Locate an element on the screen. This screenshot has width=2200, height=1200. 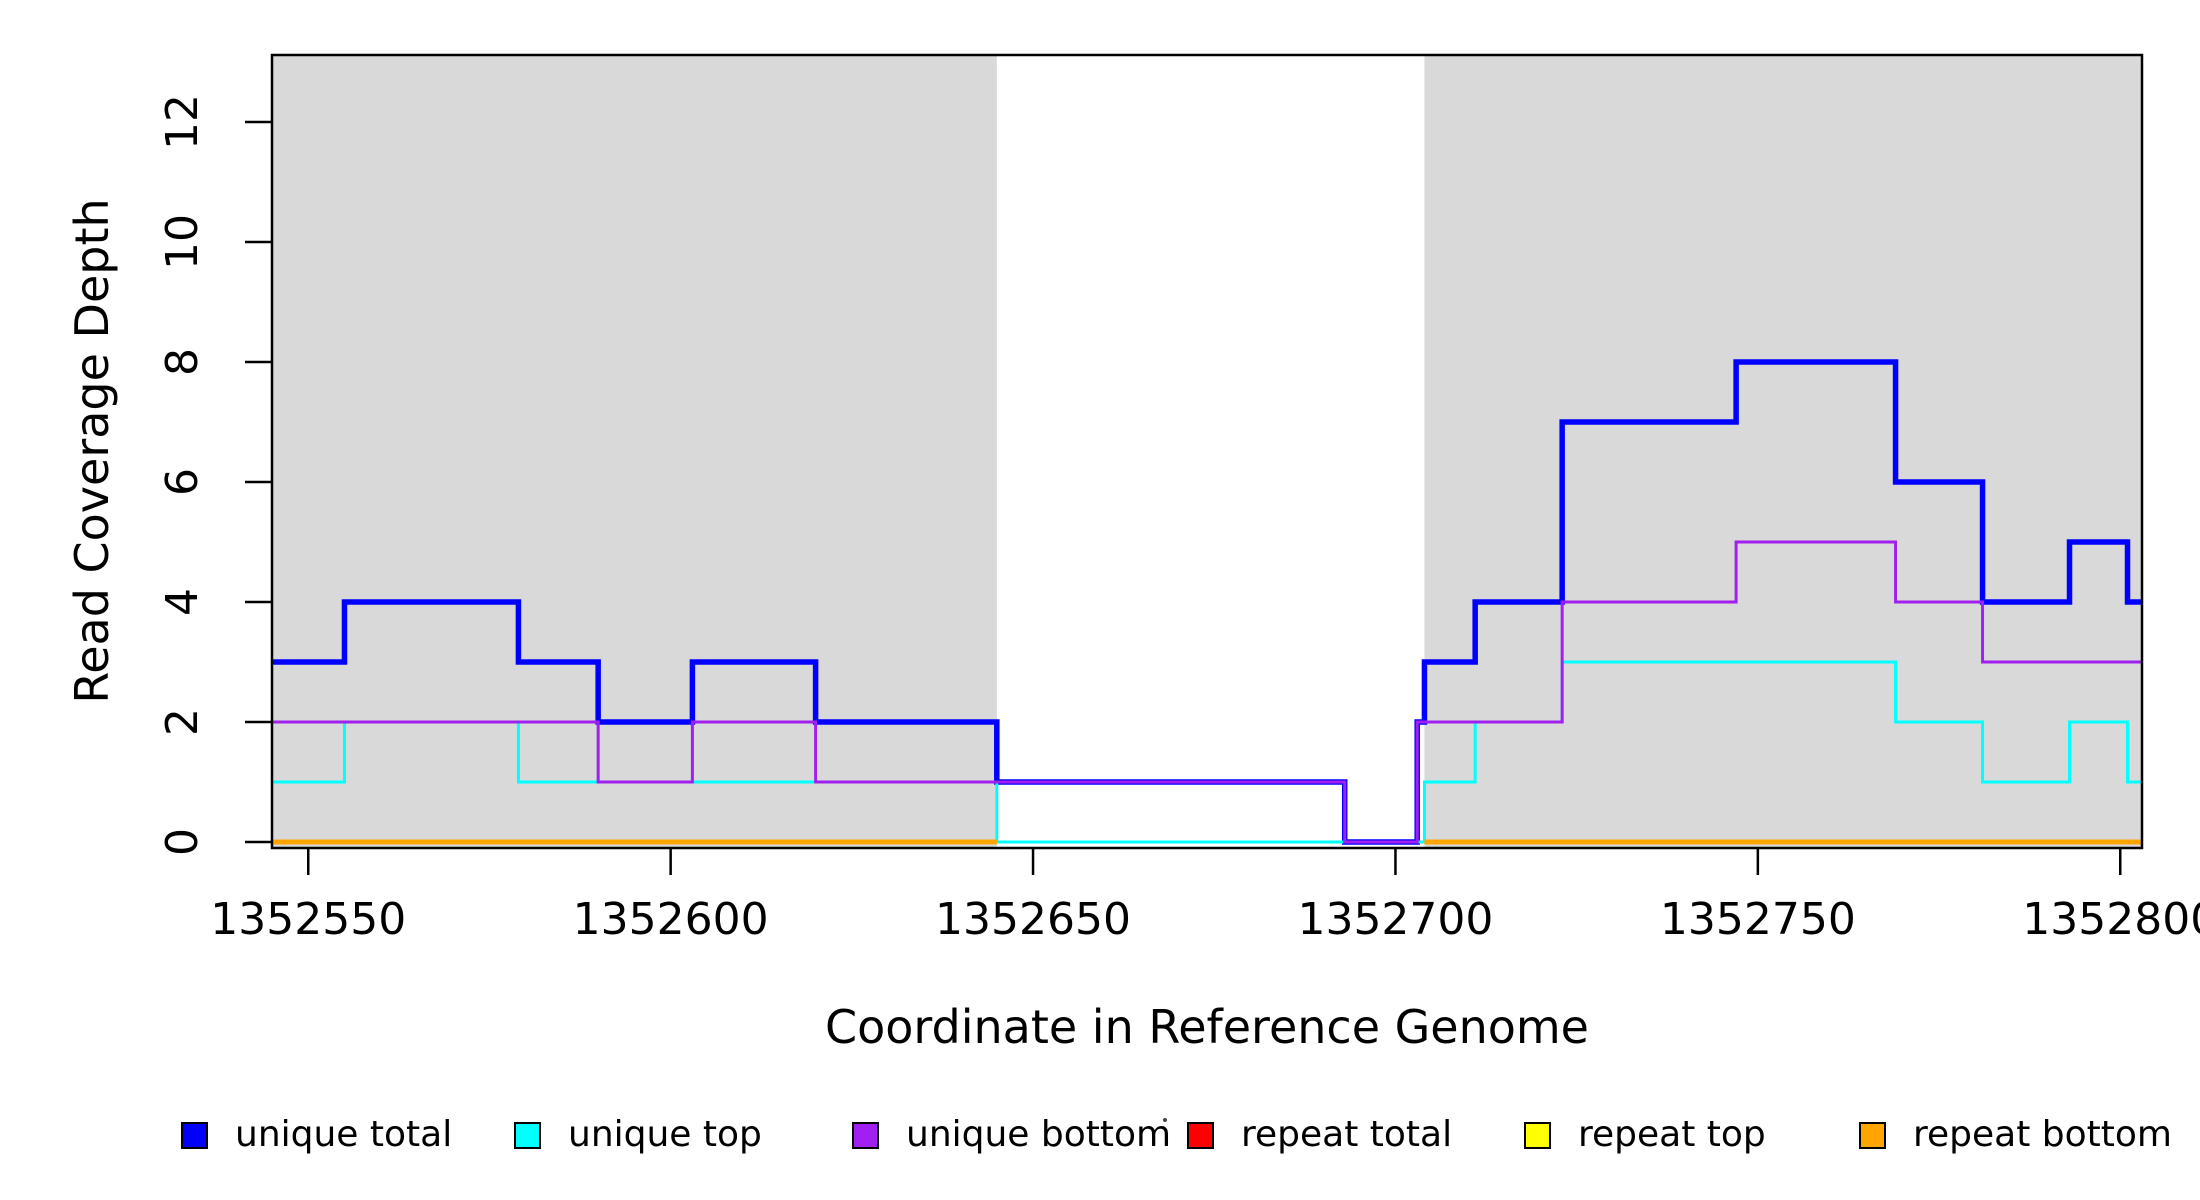
legend-label: unique bottom is located at coordinates (1038, 1134).